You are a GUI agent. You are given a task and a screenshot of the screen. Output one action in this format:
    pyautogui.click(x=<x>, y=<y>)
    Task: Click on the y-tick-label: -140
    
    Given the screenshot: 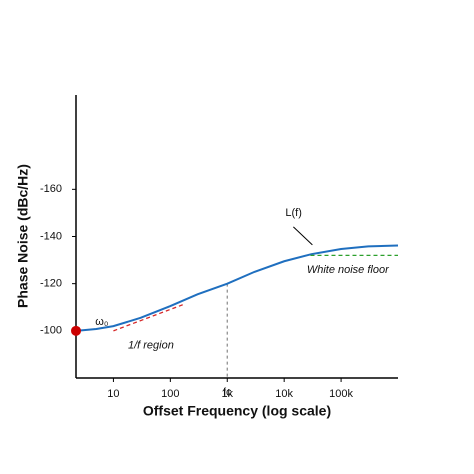 What is the action you would take?
    pyautogui.click(x=51, y=236)
    